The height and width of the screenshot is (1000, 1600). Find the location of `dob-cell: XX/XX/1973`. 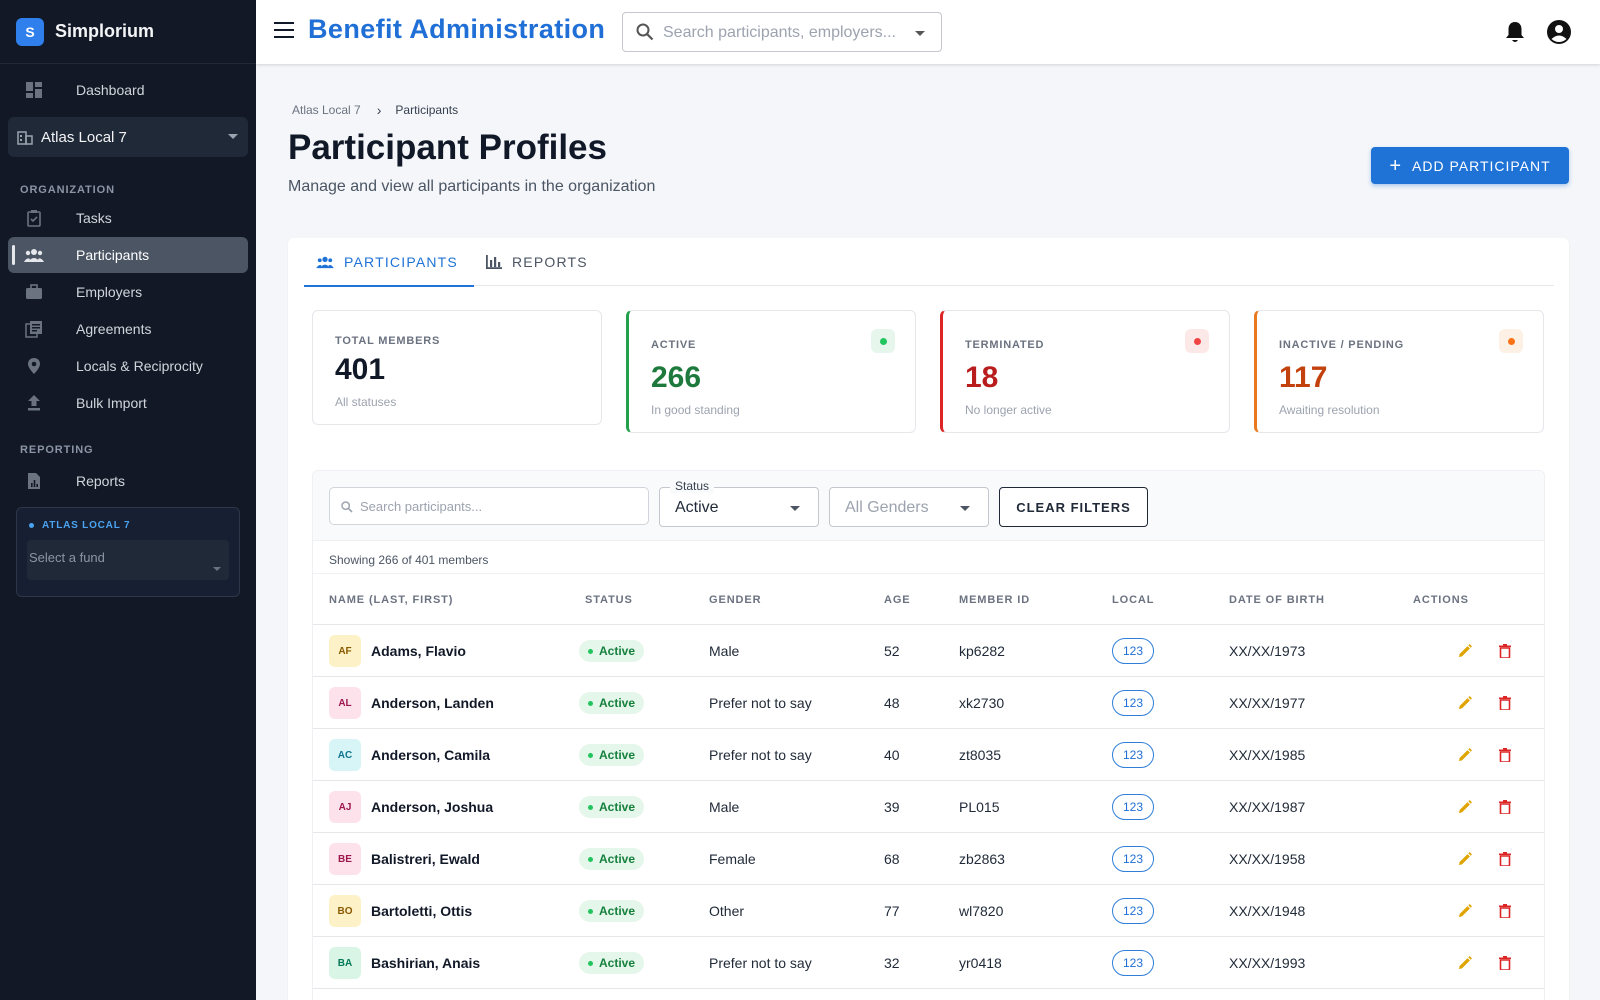

dob-cell: XX/XX/1973 is located at coordinates (1267, 651).